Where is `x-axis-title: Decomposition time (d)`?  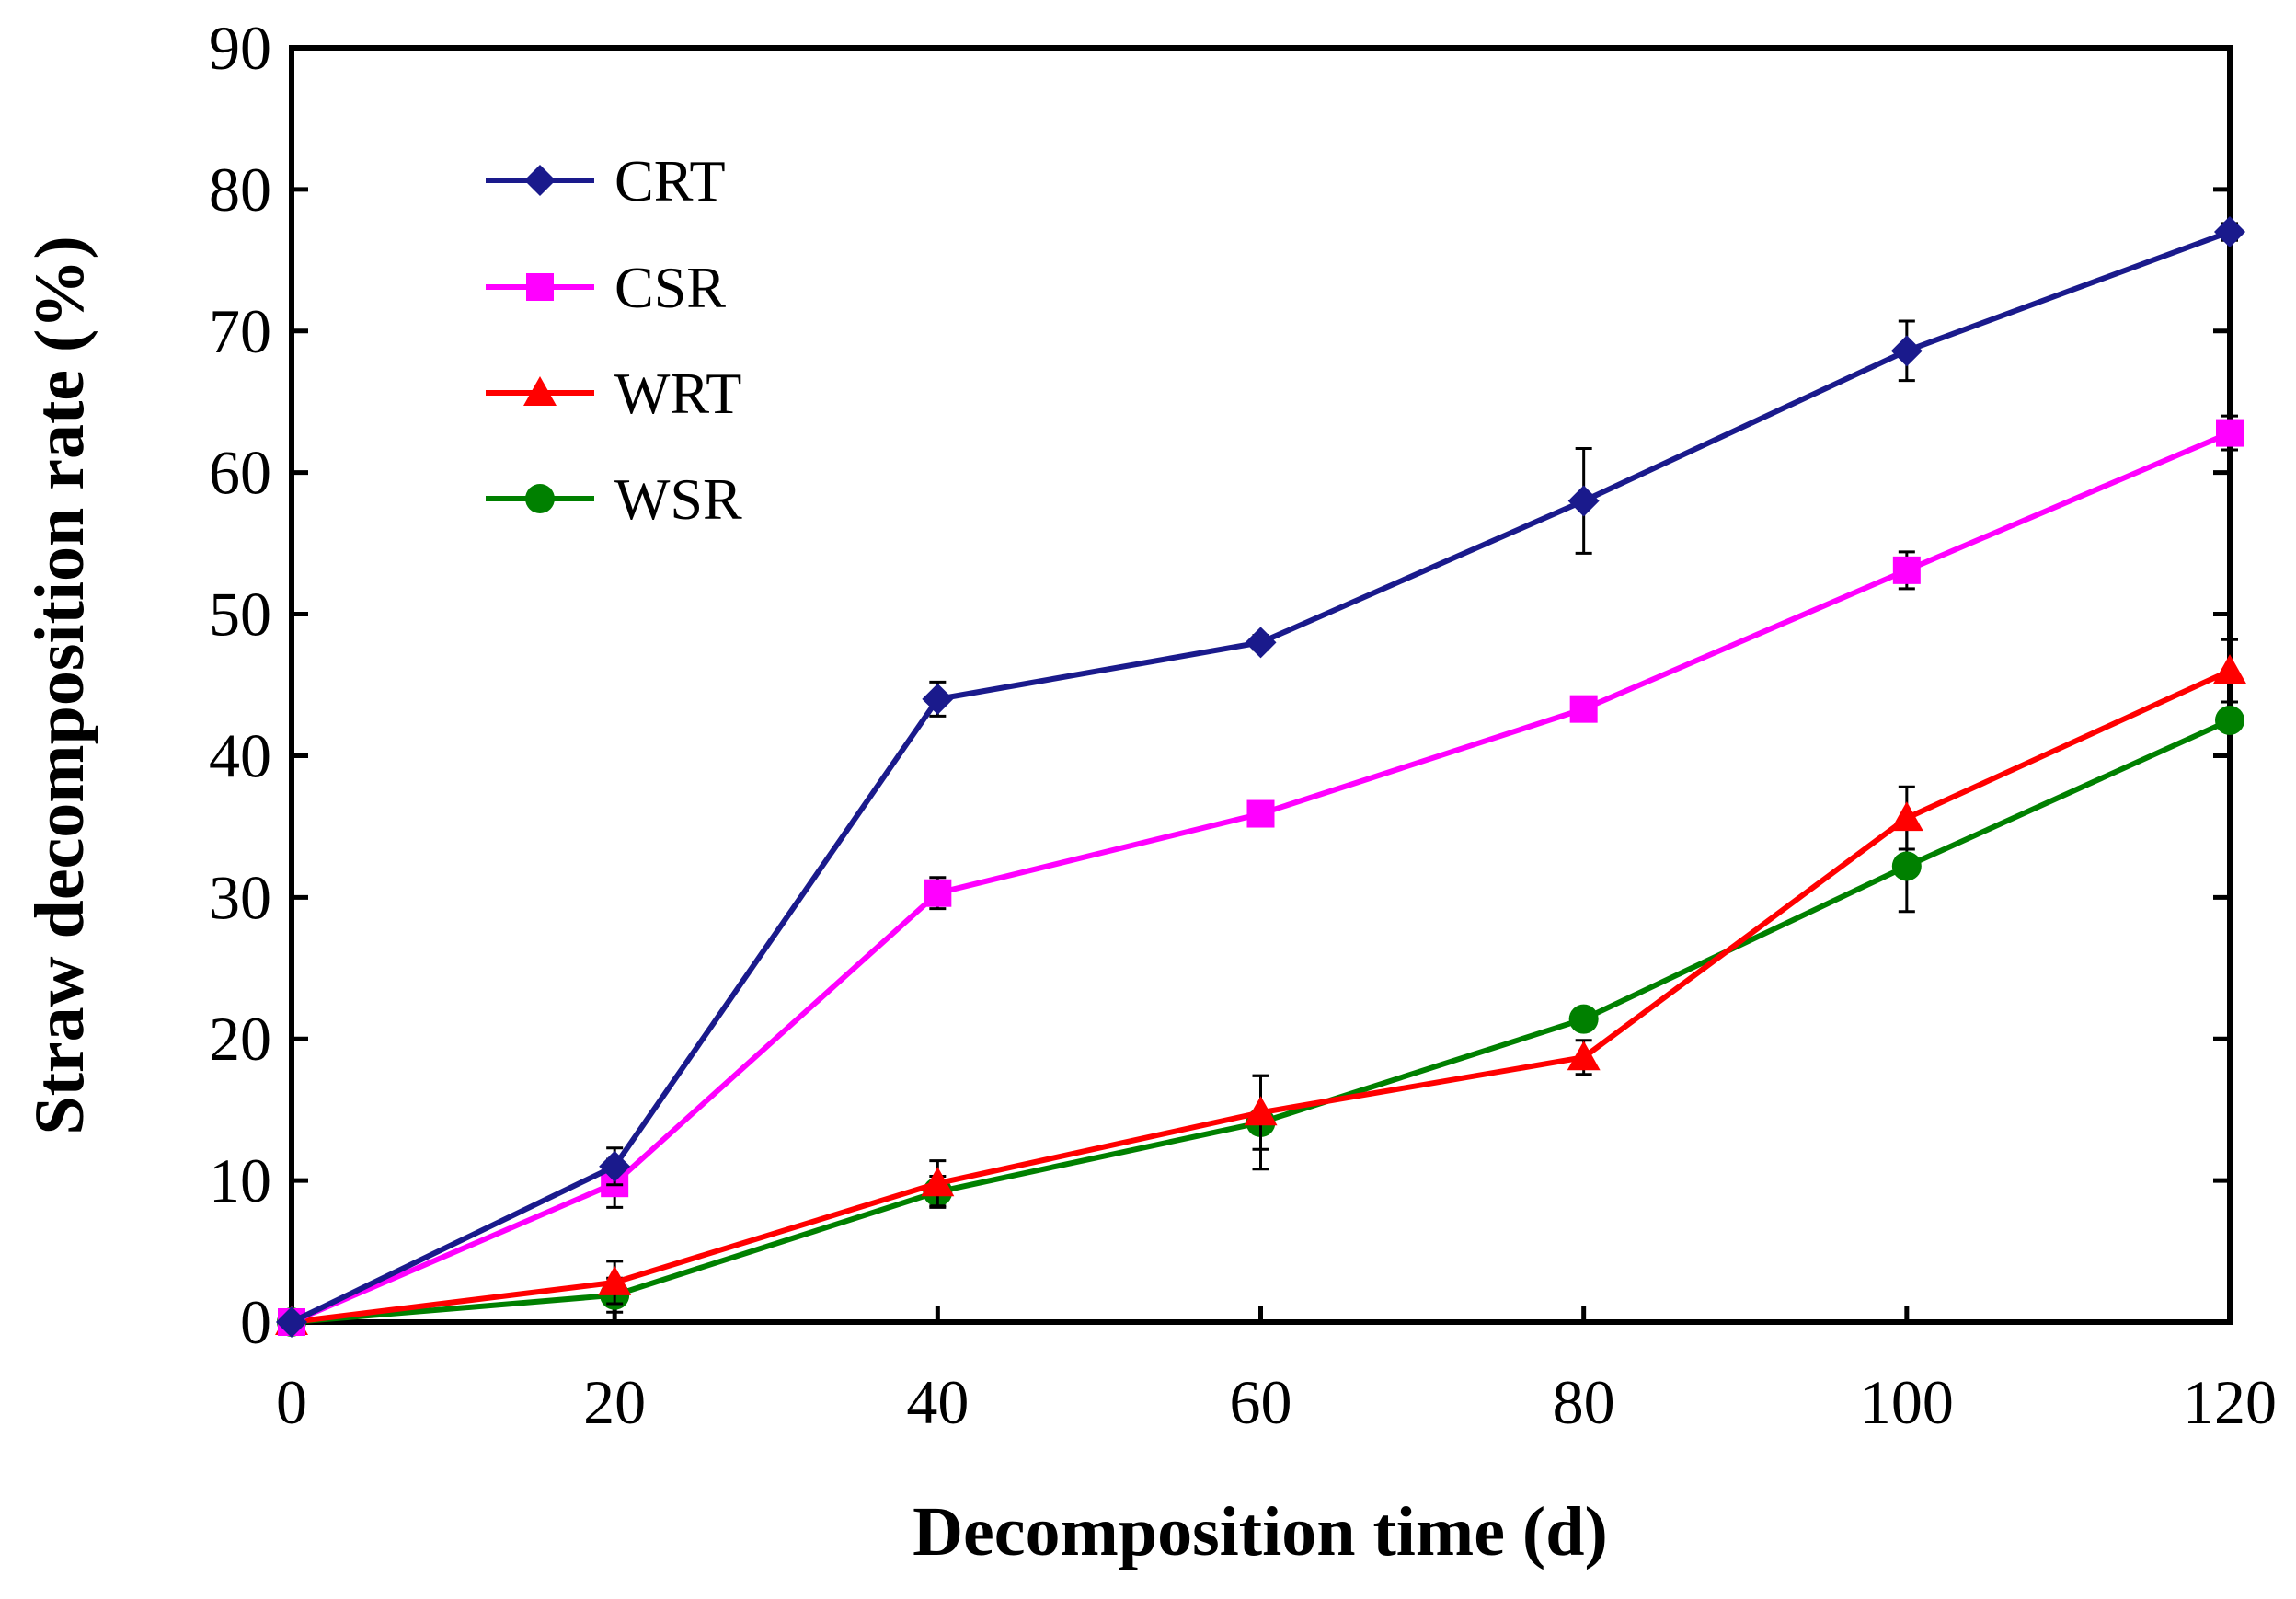
x-axis-title: Decomposition time (d) is located at coordinates (1260, 1531).